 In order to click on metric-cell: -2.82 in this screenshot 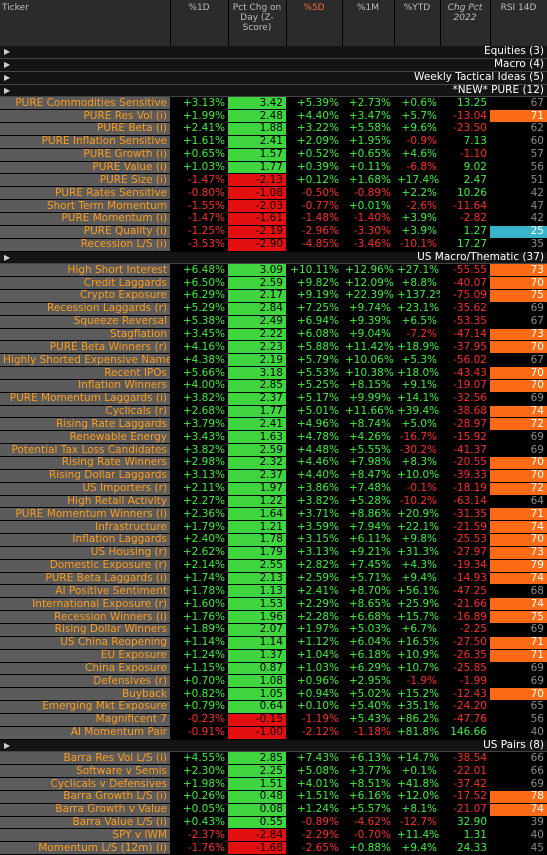, I will do `click(465, 219)`.